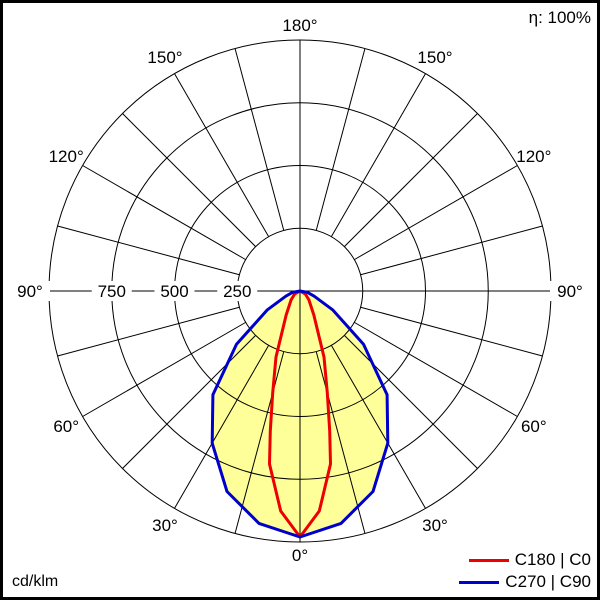 The height and width of the screenshot is (600, 600). What do you see at coordinates (548, 581) in the screenshot?
I see `legend-label: C270 | C90` at bounding box center [548, 581].